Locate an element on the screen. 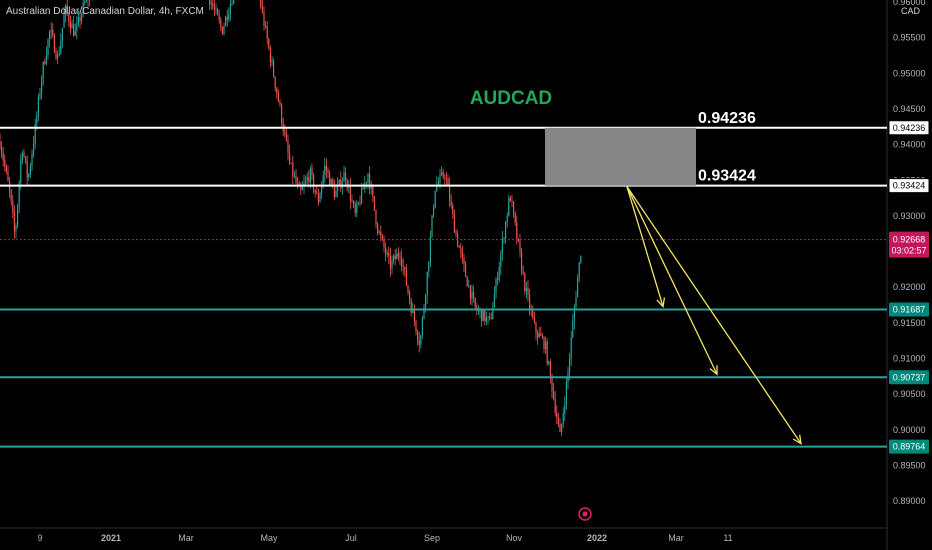 The width and height of the screenshot is (932, 550). price-tick-label: 0.94500 is located at coordinates (909, 109).